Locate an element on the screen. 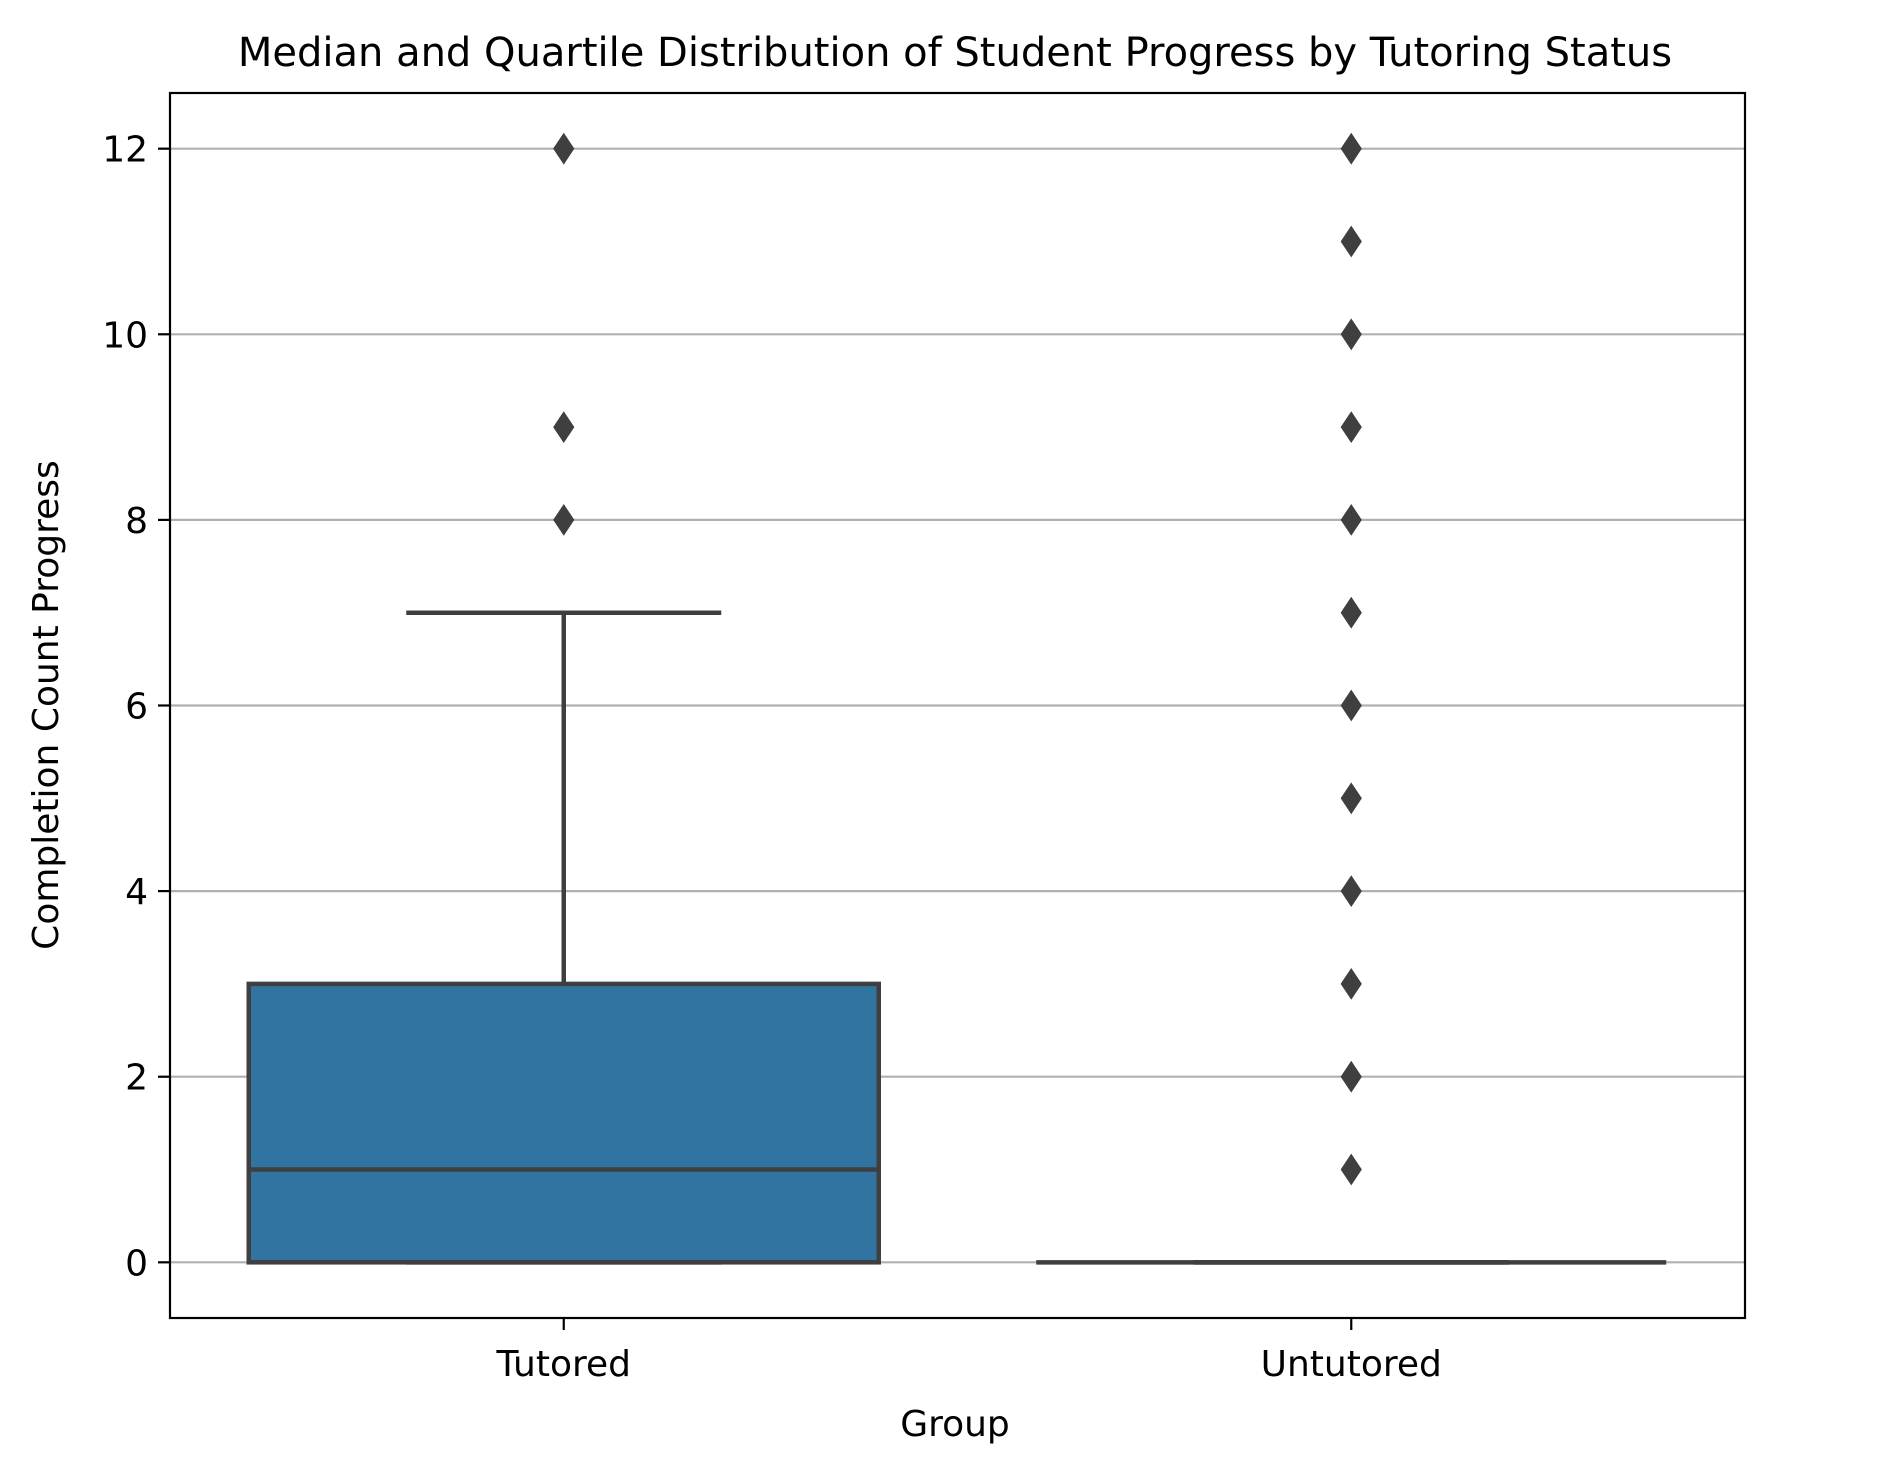  y-tick-label: 4 is located at coordinates (136, 892).